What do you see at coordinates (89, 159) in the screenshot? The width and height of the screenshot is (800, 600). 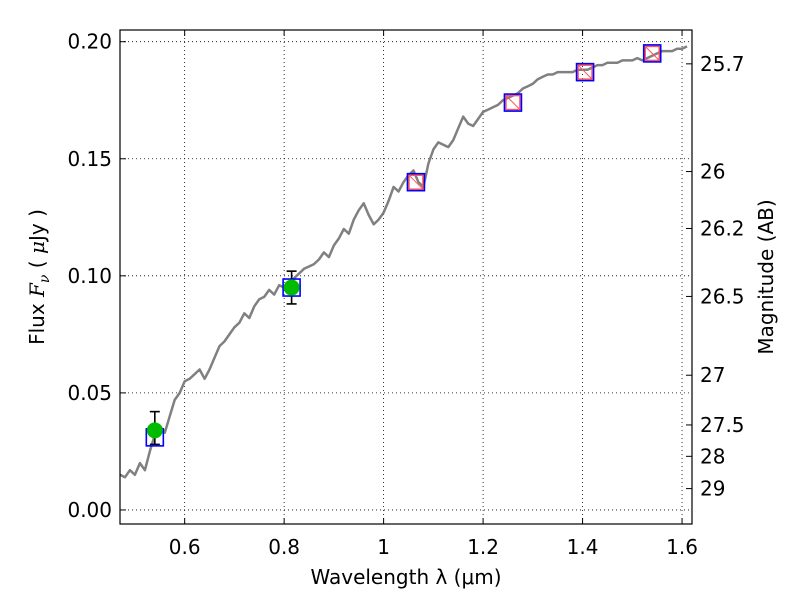 I see `y-tick-label: 0.15` at bounding box center [89, 159].